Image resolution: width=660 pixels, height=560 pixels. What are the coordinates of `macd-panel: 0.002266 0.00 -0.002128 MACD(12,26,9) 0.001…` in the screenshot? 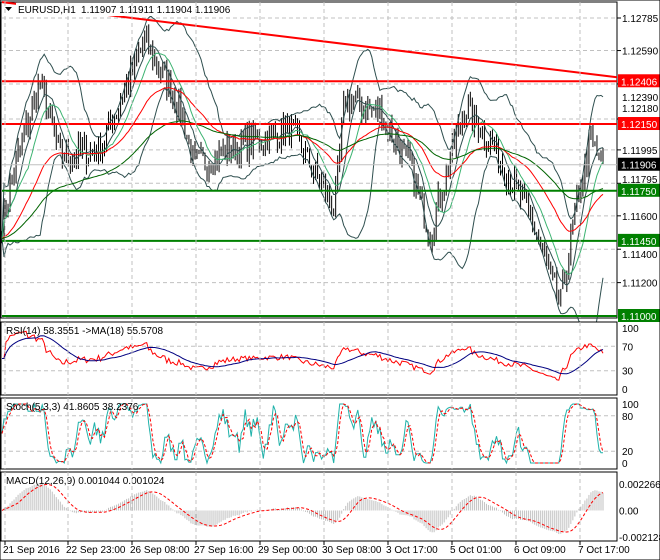 It's located at (330, 507).